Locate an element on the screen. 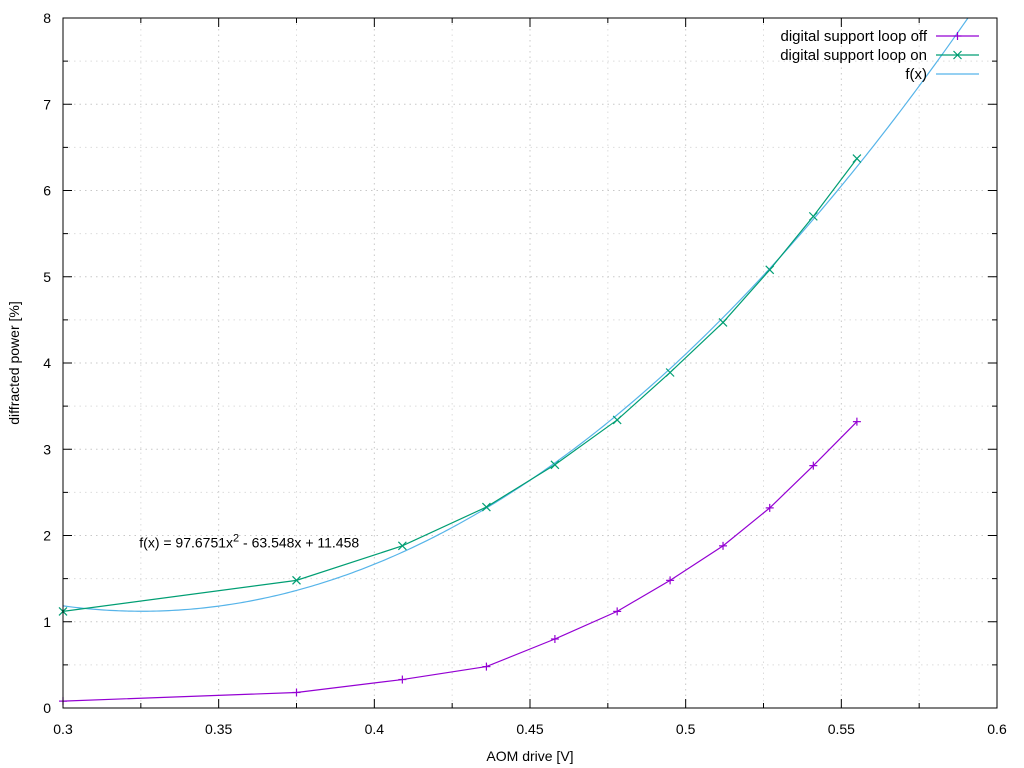  y-tick-label: 3 is located at coordinates (47, 449).